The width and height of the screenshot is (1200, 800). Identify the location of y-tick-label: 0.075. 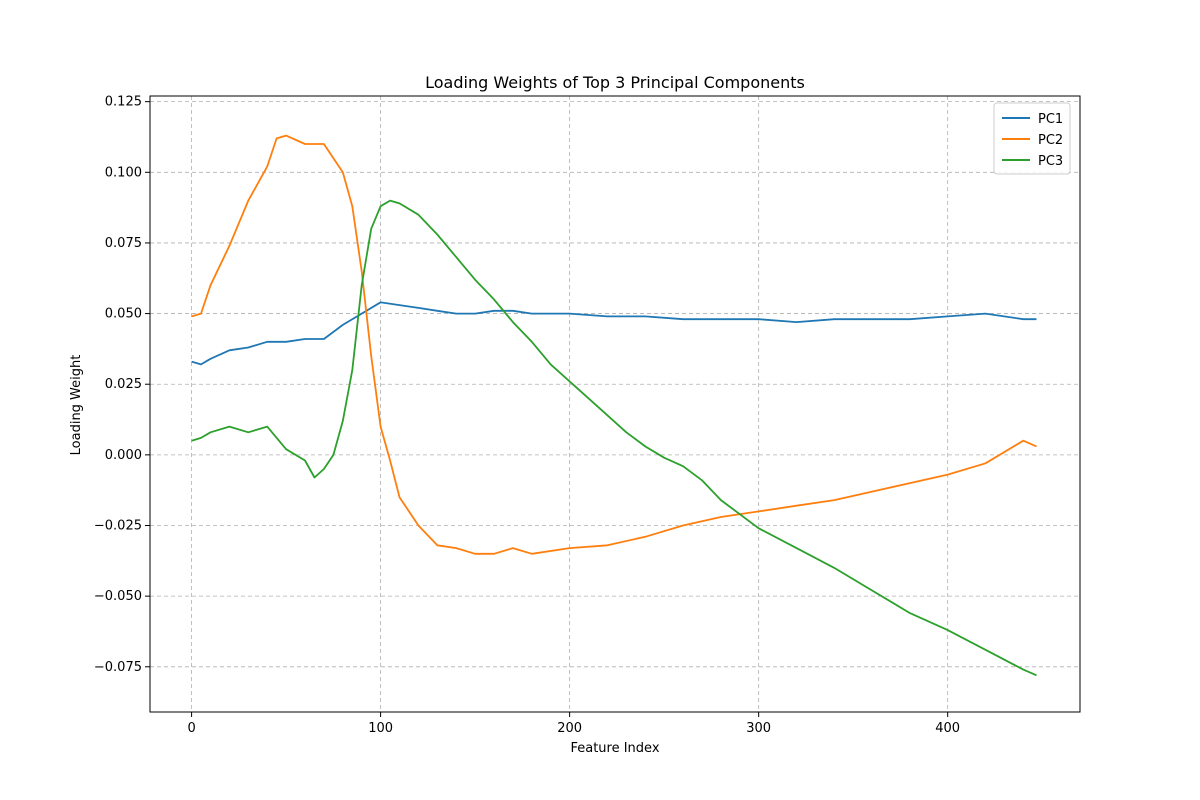
(123, 243).